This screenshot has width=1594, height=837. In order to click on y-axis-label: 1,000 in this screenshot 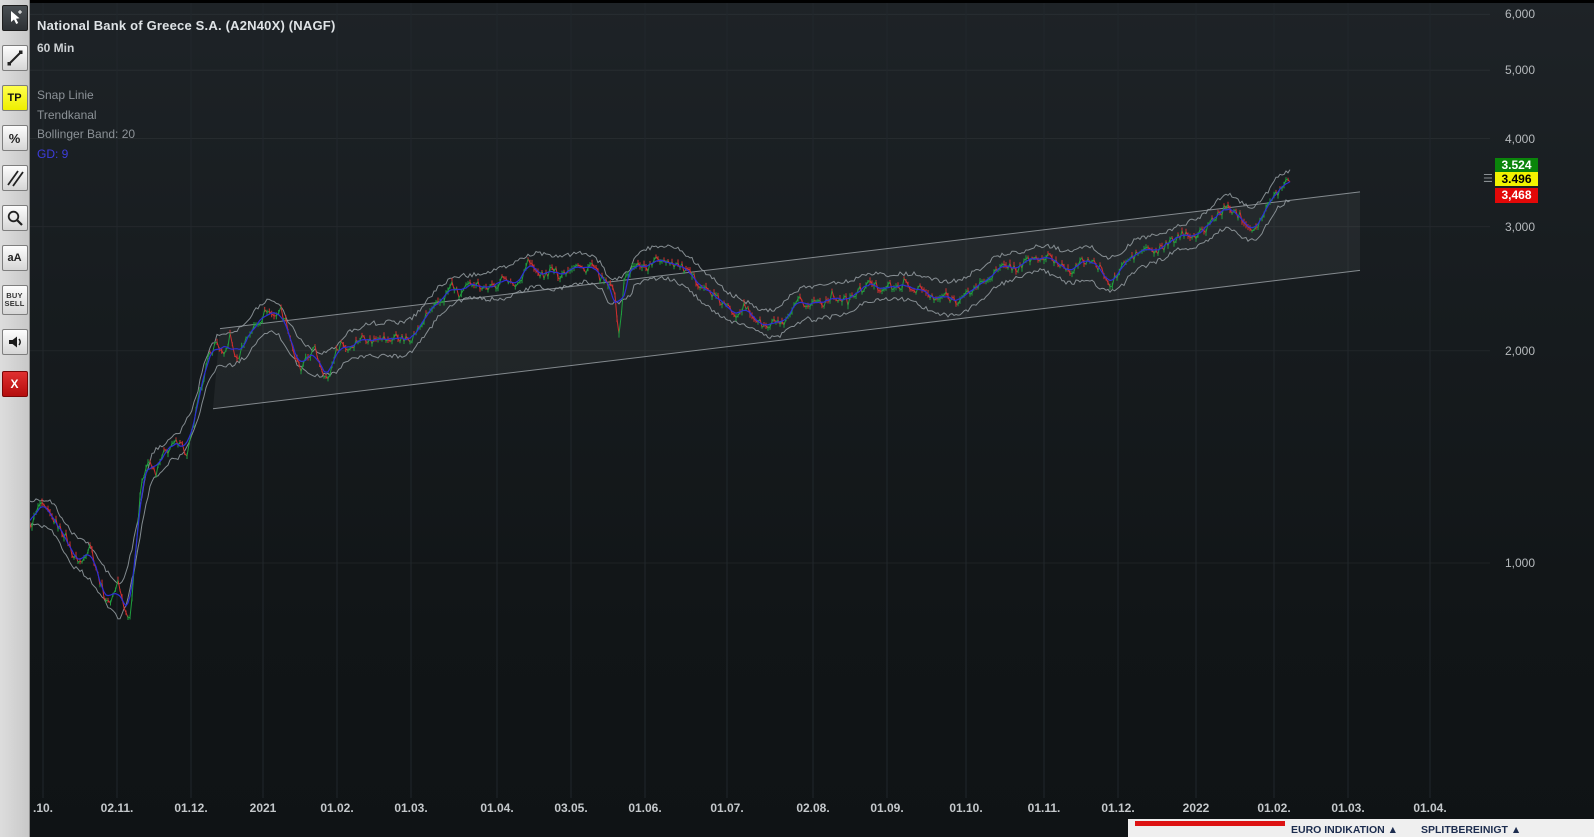, I will do `click(1519, 563)`.